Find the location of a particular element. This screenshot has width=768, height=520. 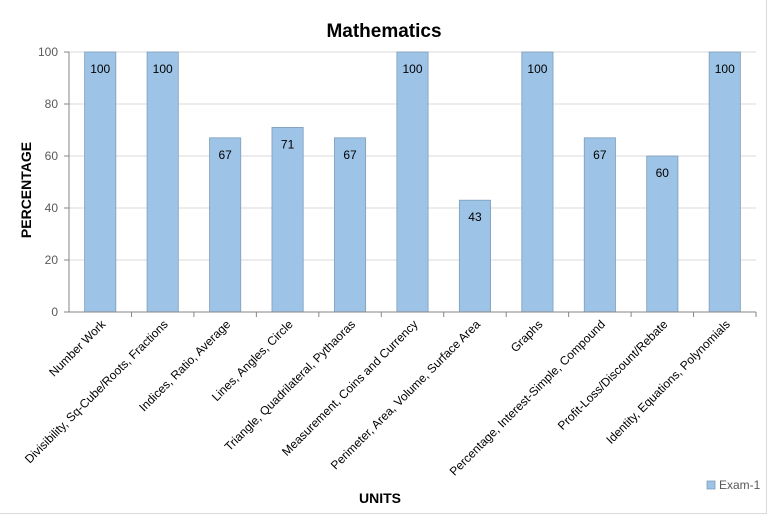

x-tick-label: Identity, Equations, Polynomials is located at coordinates (668, 382).